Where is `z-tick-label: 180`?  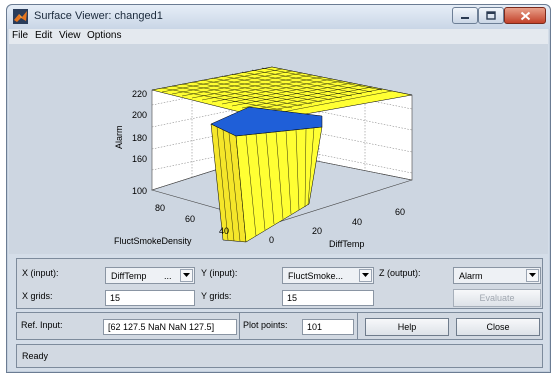 z-tick-label: 180 is located at coordinates (139, 138).